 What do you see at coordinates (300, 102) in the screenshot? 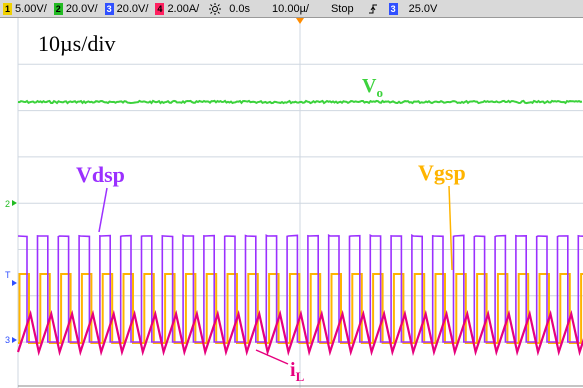
I see `vo-trace` at bounding box center [300, 102].